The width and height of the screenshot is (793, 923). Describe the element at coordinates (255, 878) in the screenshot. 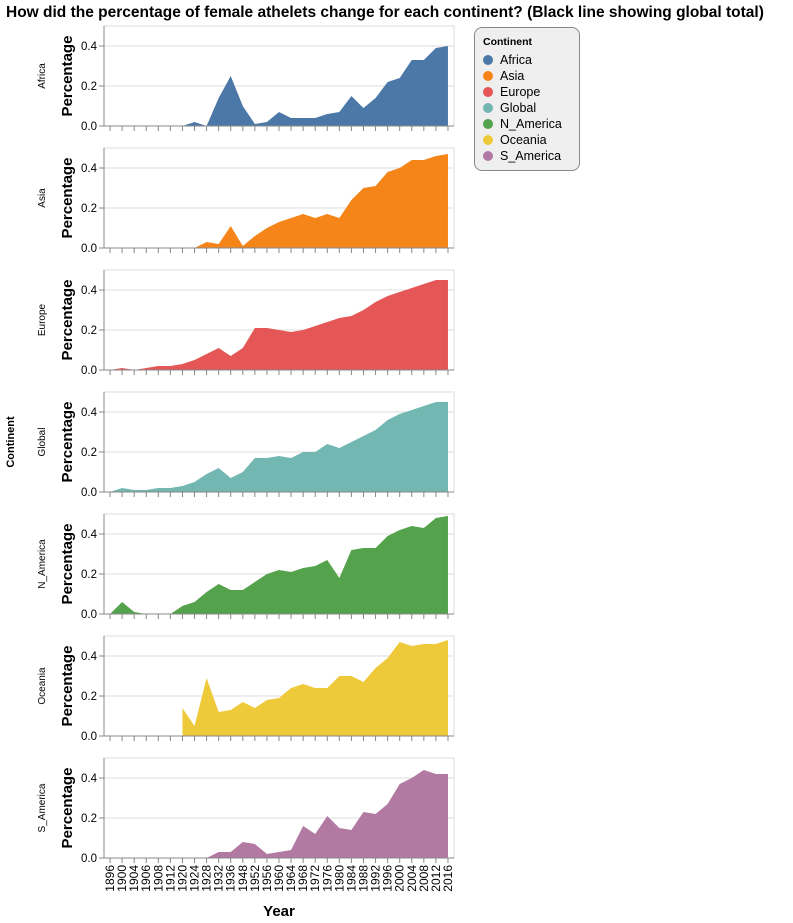

I see `x-tick-label: 1952` at that location.